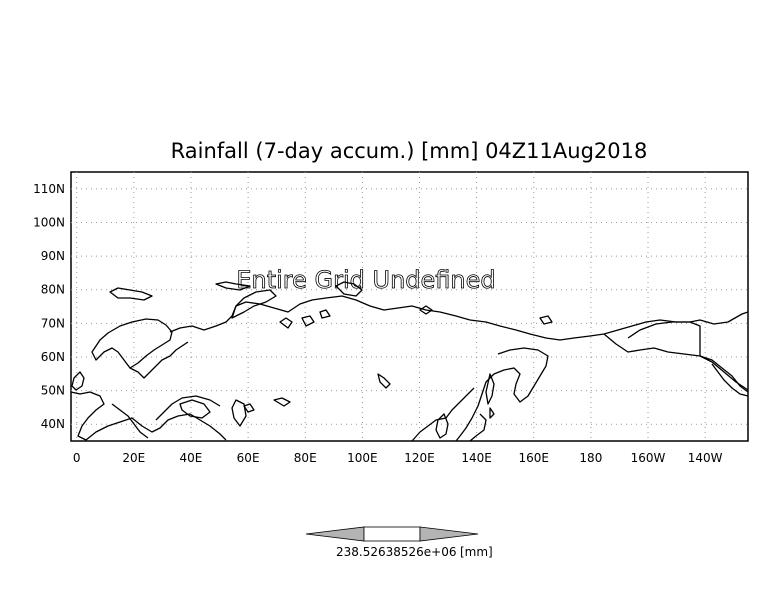  Describe the element at coordinates (53, 290) in the screenshot. I see `latitude-tick-label: 80N` at that location.